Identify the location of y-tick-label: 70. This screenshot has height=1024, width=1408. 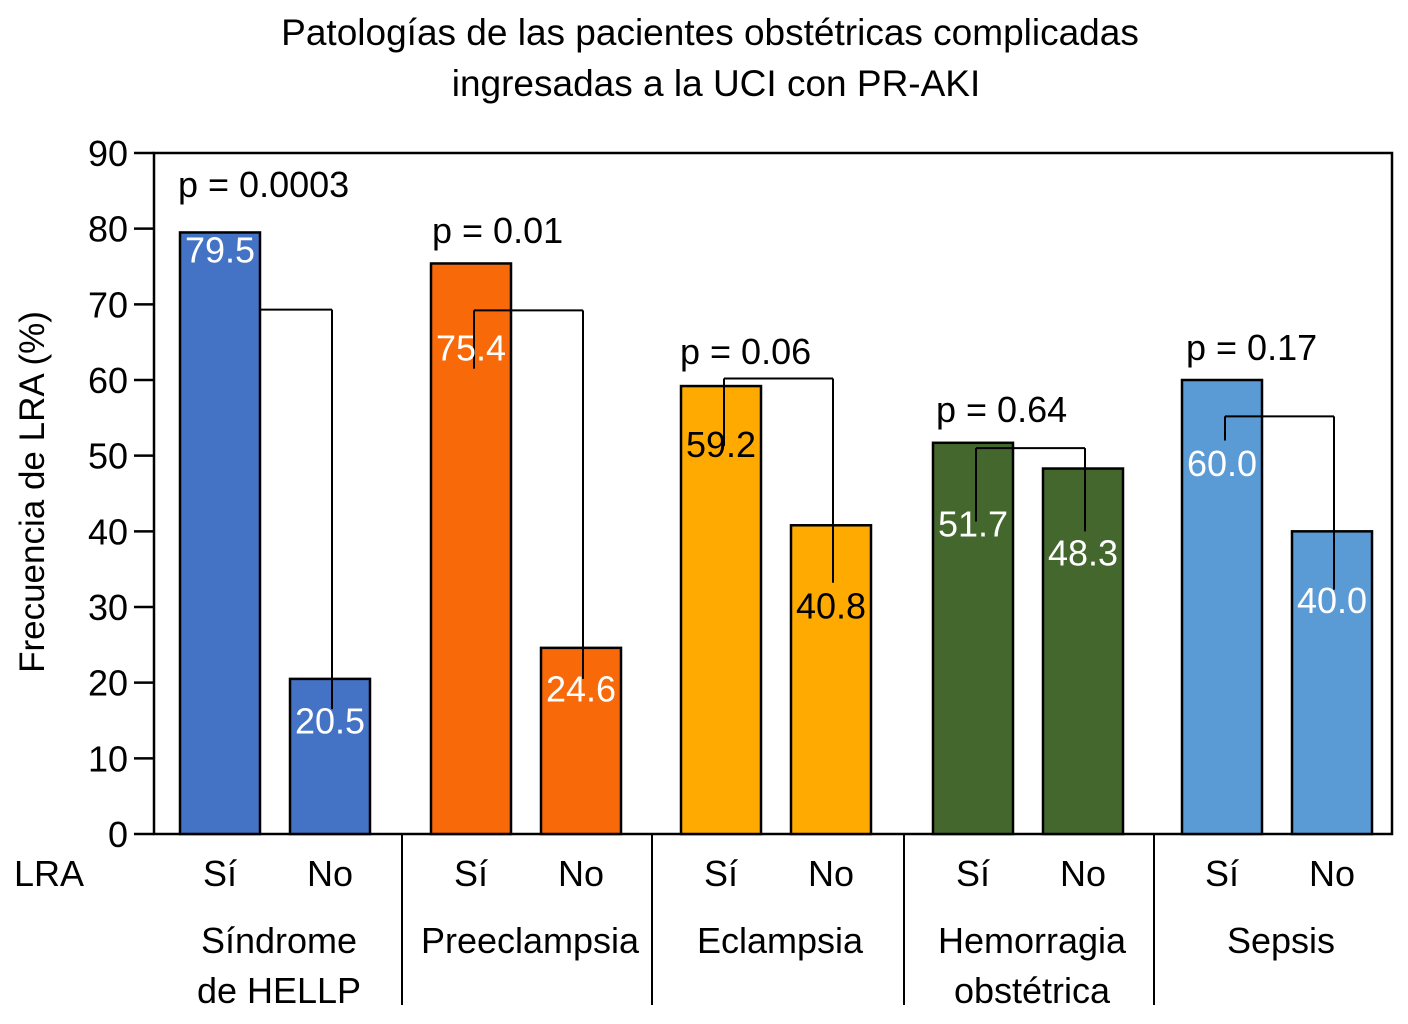
(108, 304).